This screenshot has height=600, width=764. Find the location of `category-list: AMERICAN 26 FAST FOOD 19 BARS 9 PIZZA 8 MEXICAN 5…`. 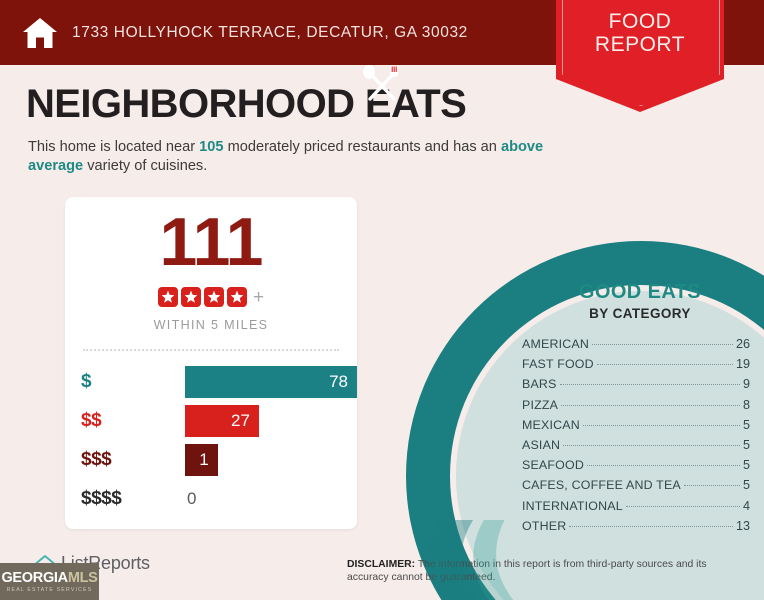

category-list: AMERICAN 26 FAST FOOD 19 BARS 9 PIZZA 8 MEXICAN 5… is located at coordinates (636, 435).